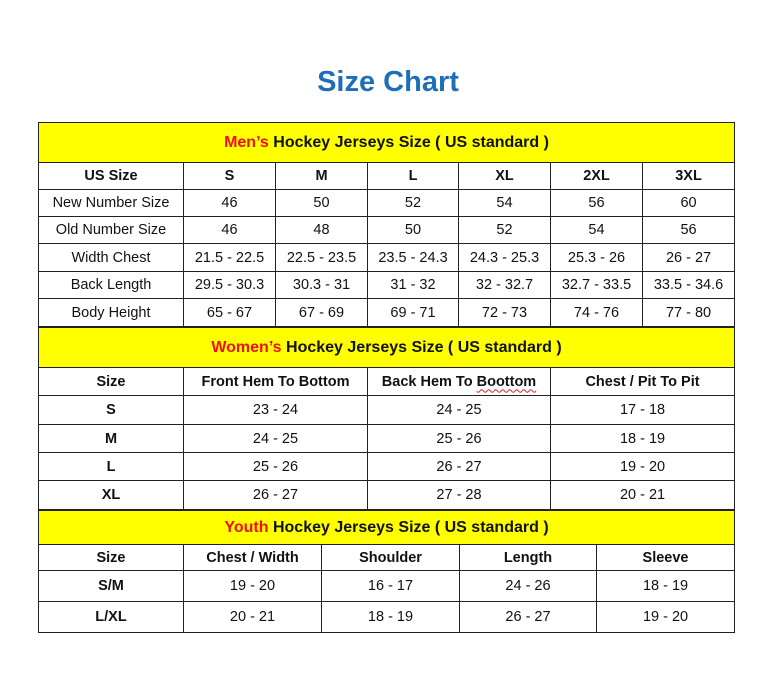 Image resolution: width=776 pixels, height=692 pixels. What do you see at coordinates (321, 257) in the screenshot?
I see `table-cell: 22.5 - 23.5` at bounding box center [321, 257].